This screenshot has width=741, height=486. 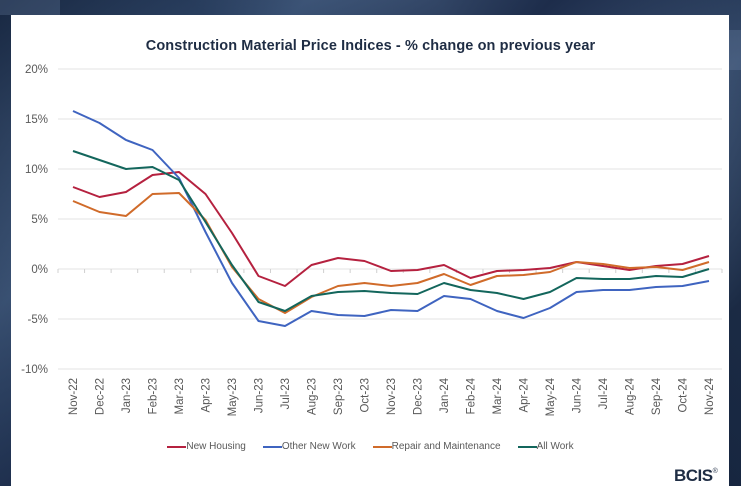 I want to click on legend-item-all-work: All Work, so click(x=545, y=446).